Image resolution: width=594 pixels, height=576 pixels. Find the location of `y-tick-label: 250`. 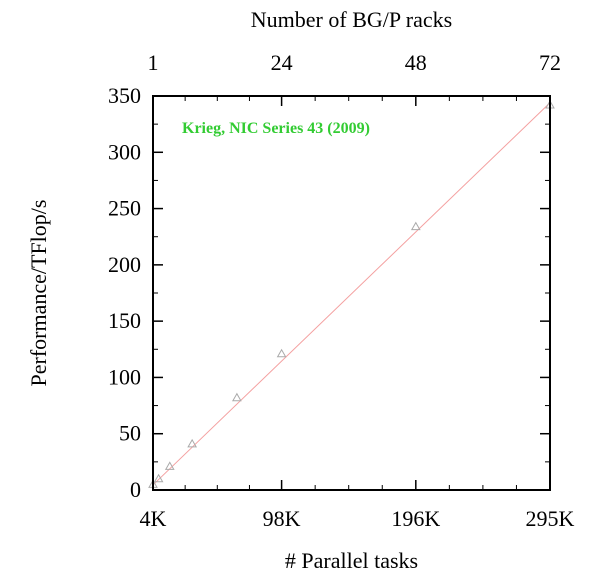

y-tick-label: 250 is located at coordinates (124, 208).